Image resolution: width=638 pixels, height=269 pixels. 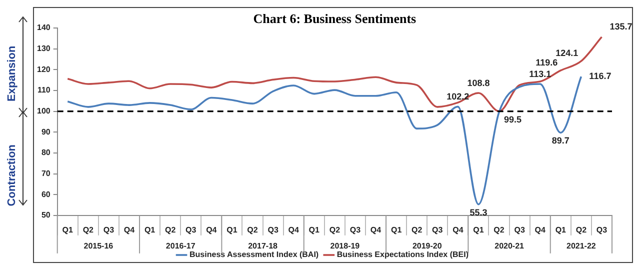 What do you see at coordinates (12, 175) in the screenshot?
I see `text: Contraction` at bounding box center [12, 175].